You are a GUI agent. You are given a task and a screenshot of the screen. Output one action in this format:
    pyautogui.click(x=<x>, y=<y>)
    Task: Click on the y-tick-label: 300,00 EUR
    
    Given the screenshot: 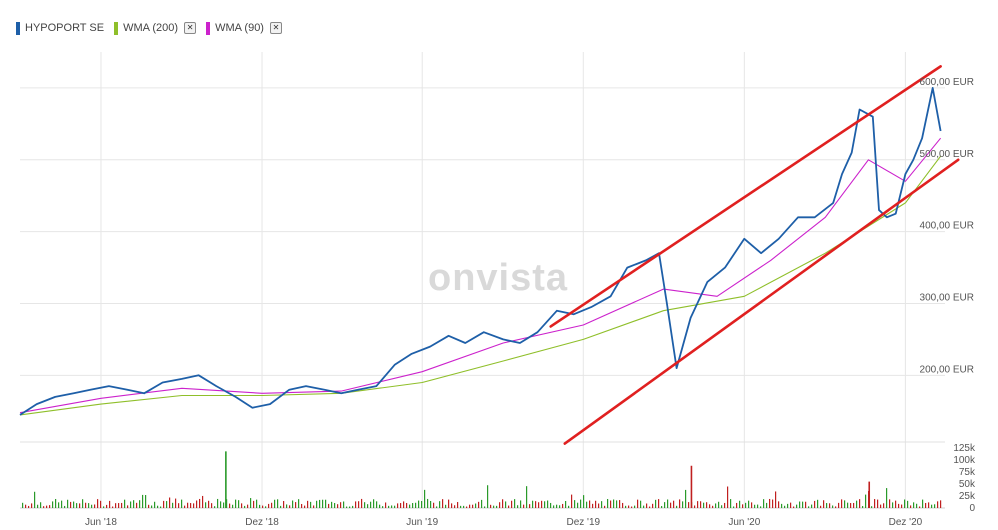 What is the action you would take?
    pyautogui.click(x=947, y=297)
    